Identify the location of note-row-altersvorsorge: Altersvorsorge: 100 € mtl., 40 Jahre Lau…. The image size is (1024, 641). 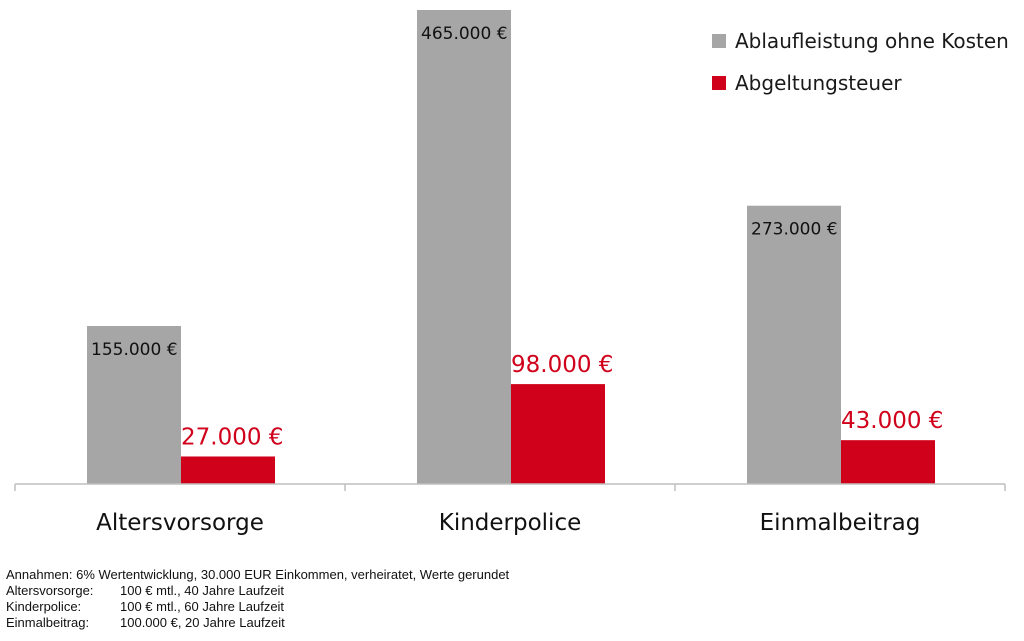
(257, 591).